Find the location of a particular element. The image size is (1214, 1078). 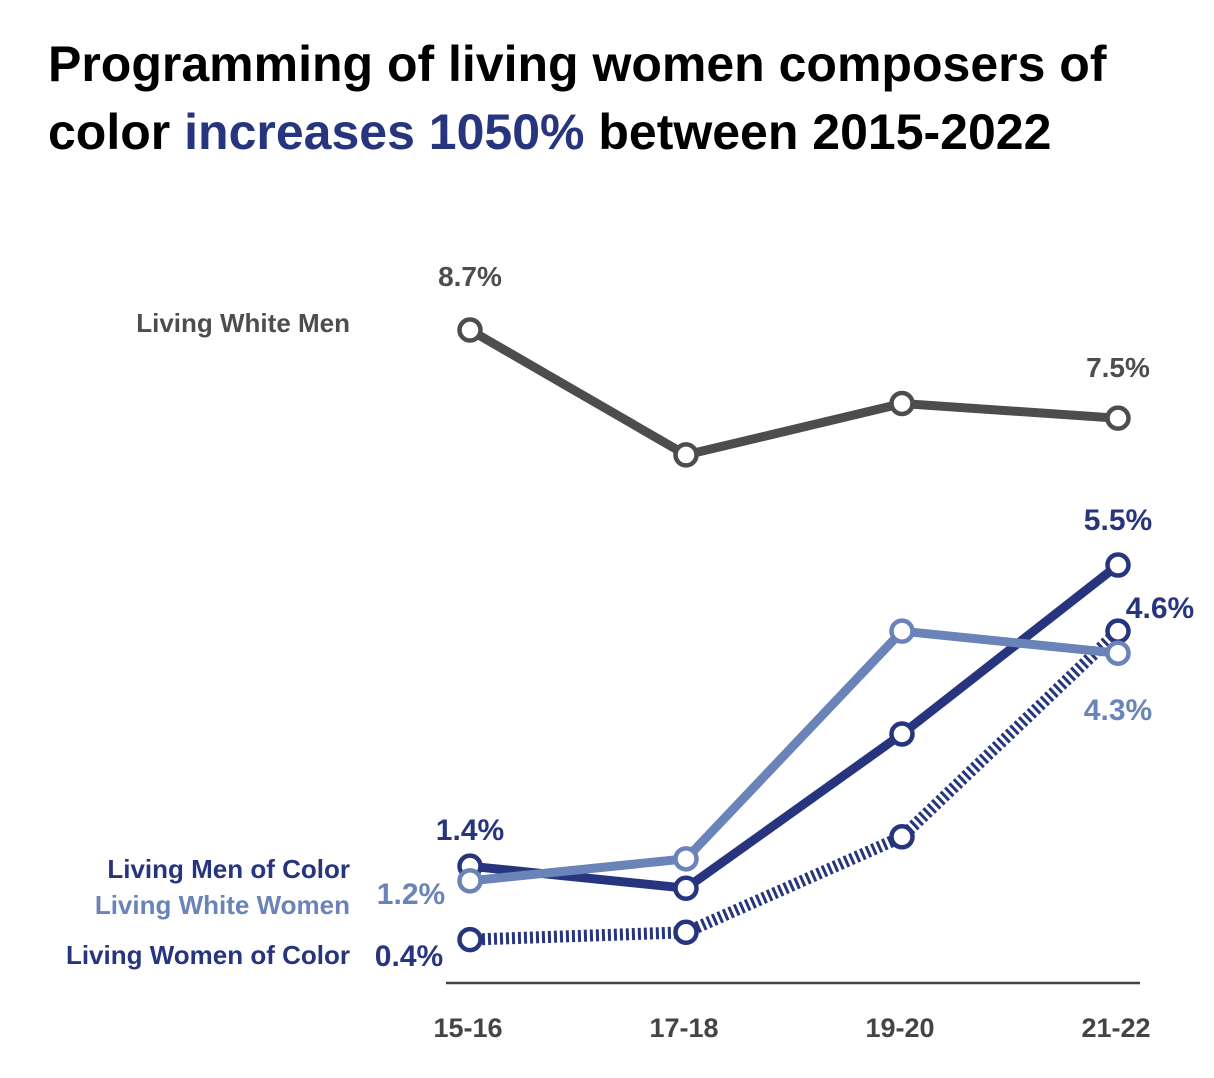

series-line-women_white is located at coordinates (794, 756).